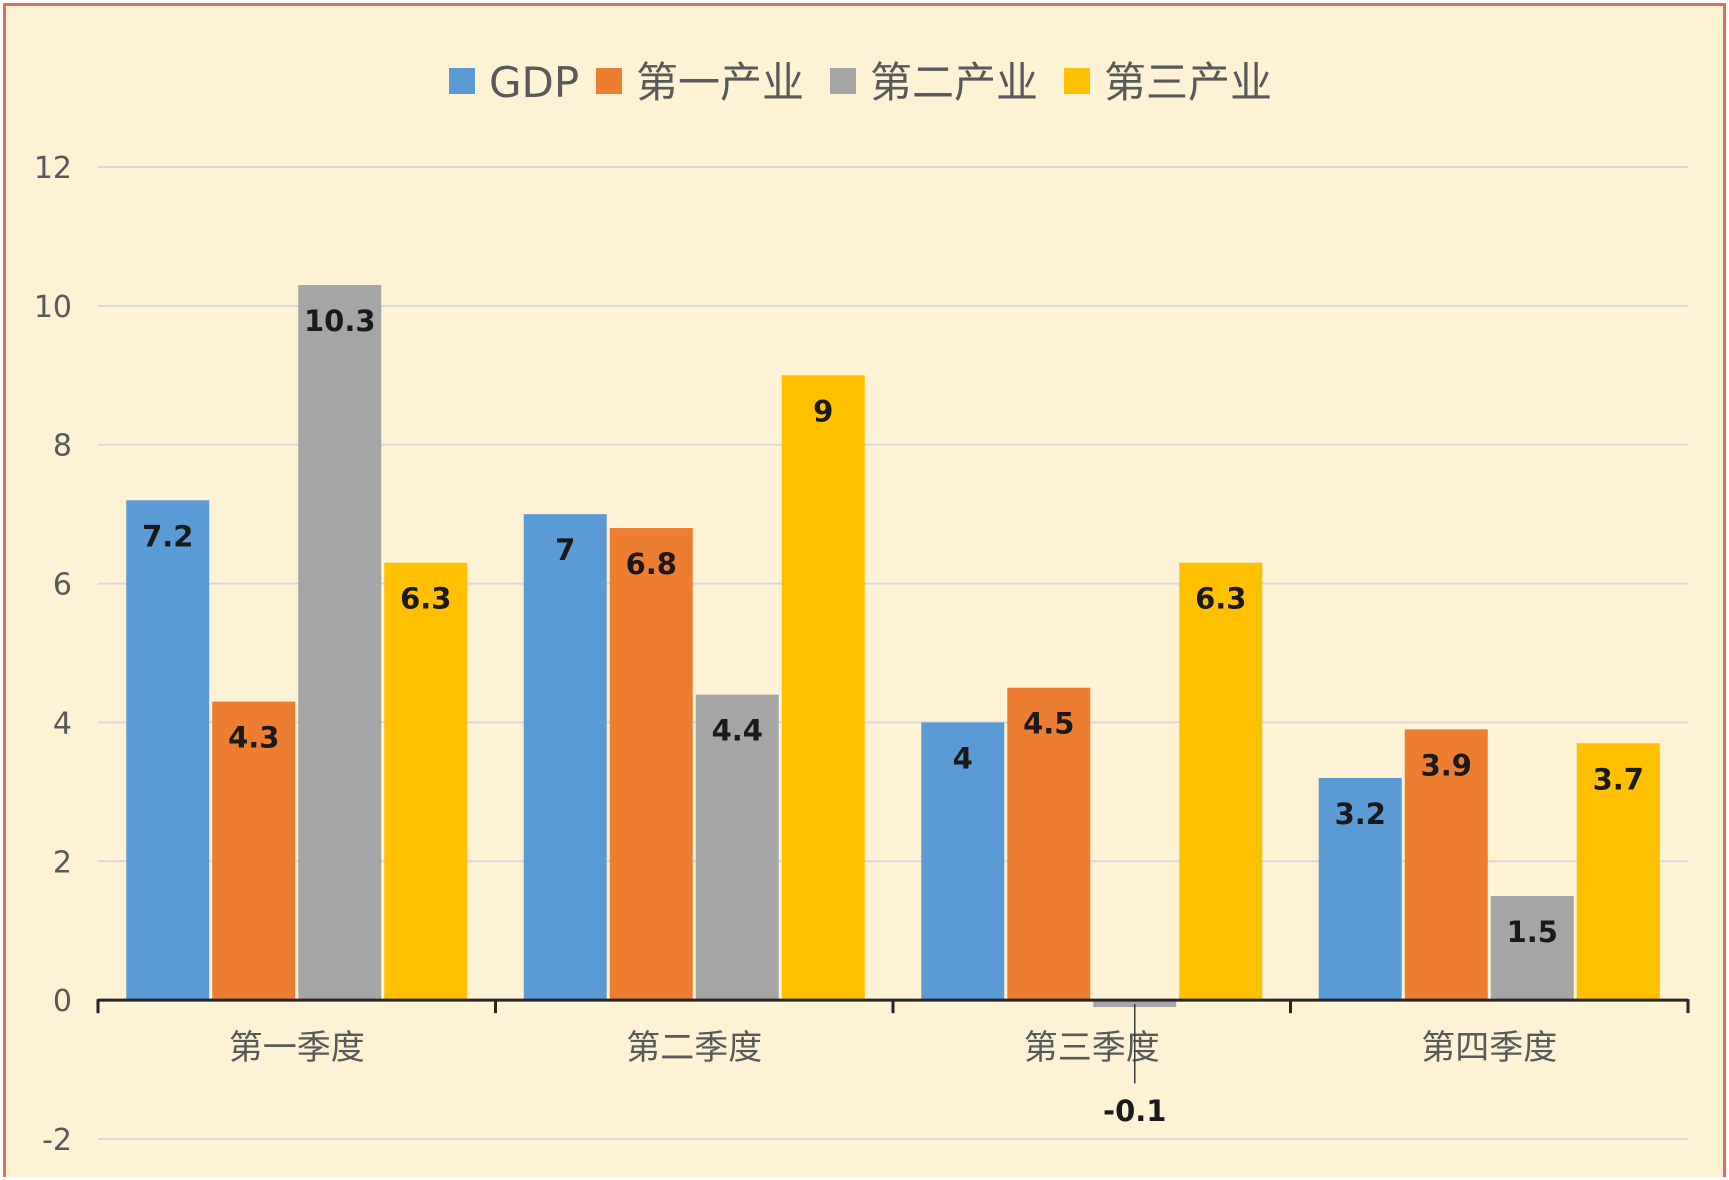 The height and width of the screenshot is (1180, 1729). I want to click on y-tick-label: 0, so click(62, 1001).